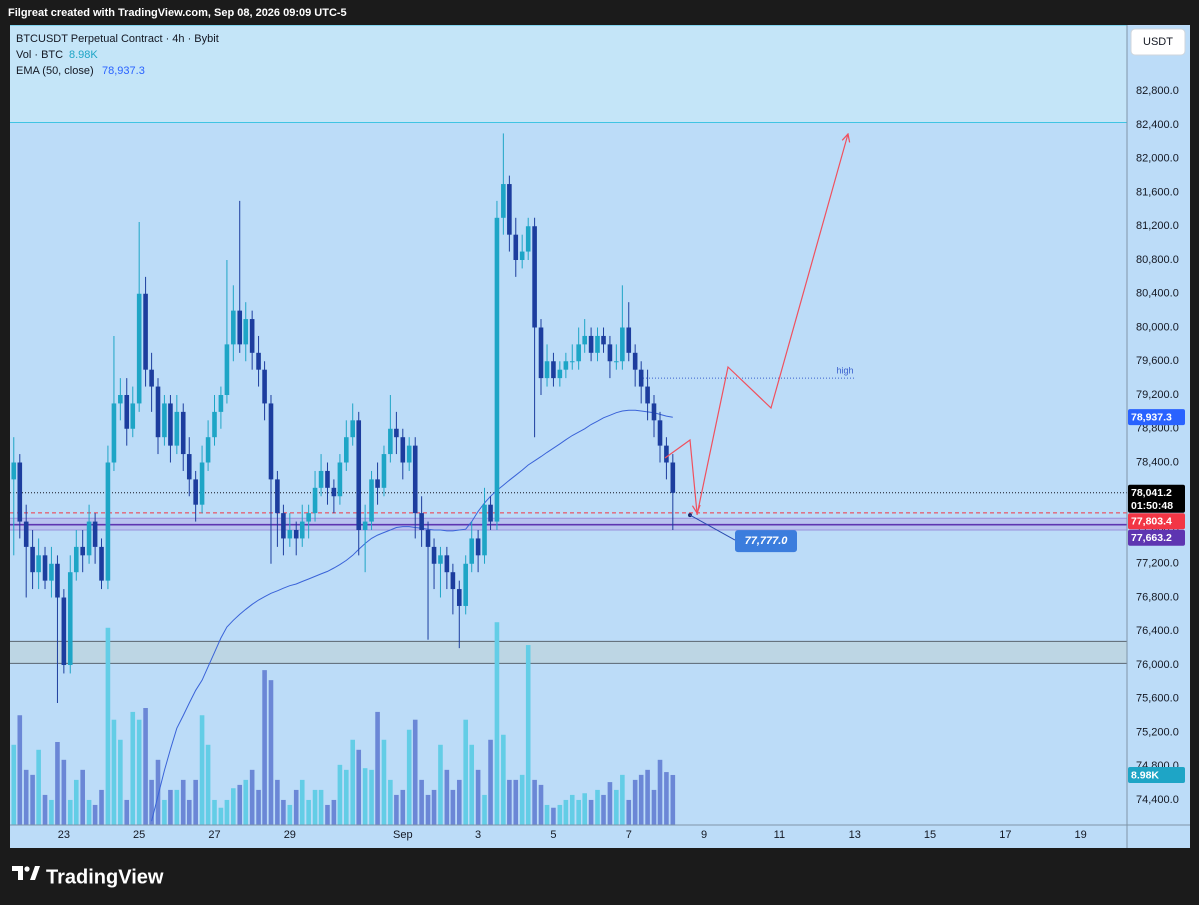 The width and height of the screenshot is (1199, 905). I want to click on last-price-badge-label: 78,041.2, so click(1151, 493).